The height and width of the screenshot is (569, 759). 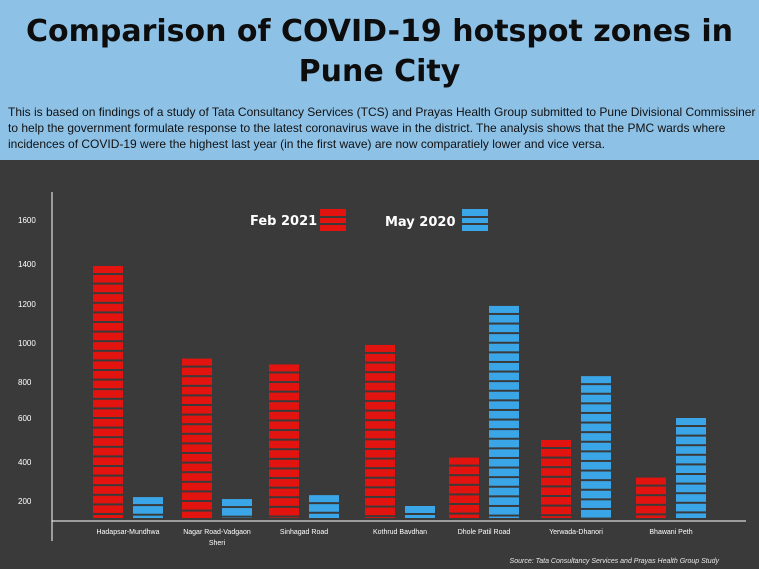 What do you see at coordinates (304, 532) in the screenshot?
I see `x-category-label: Sinhagad Road` at bounding box center [304, 532].